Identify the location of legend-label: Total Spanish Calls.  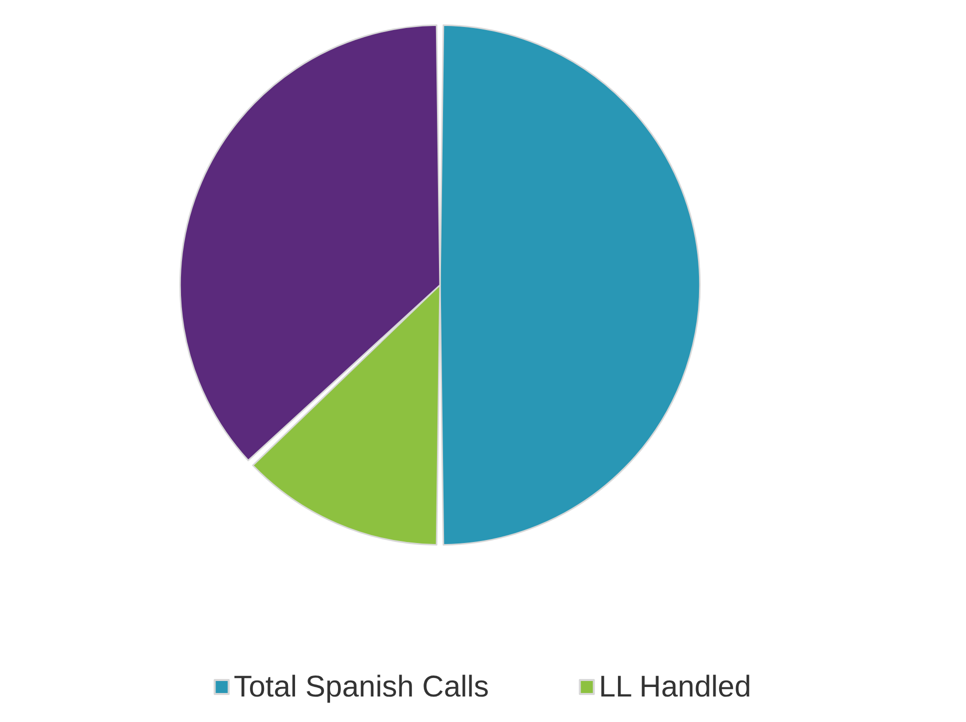
(361, 687).